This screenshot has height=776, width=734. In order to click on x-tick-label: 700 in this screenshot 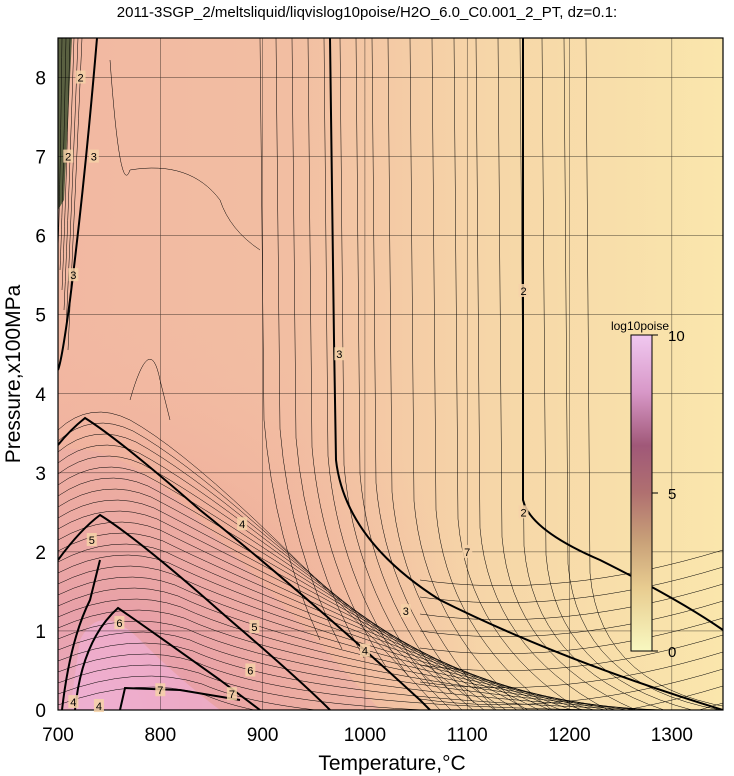, I will do `click(58, 735)`.